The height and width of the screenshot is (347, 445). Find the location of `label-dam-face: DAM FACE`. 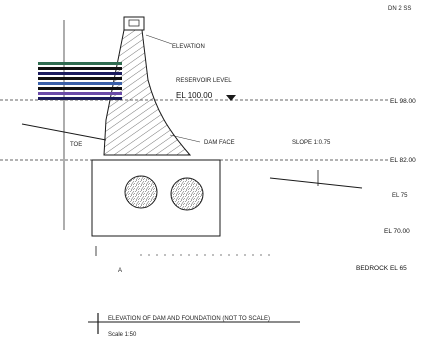

label-dam-face: DAM FACE is located at coordinates (219, 143).